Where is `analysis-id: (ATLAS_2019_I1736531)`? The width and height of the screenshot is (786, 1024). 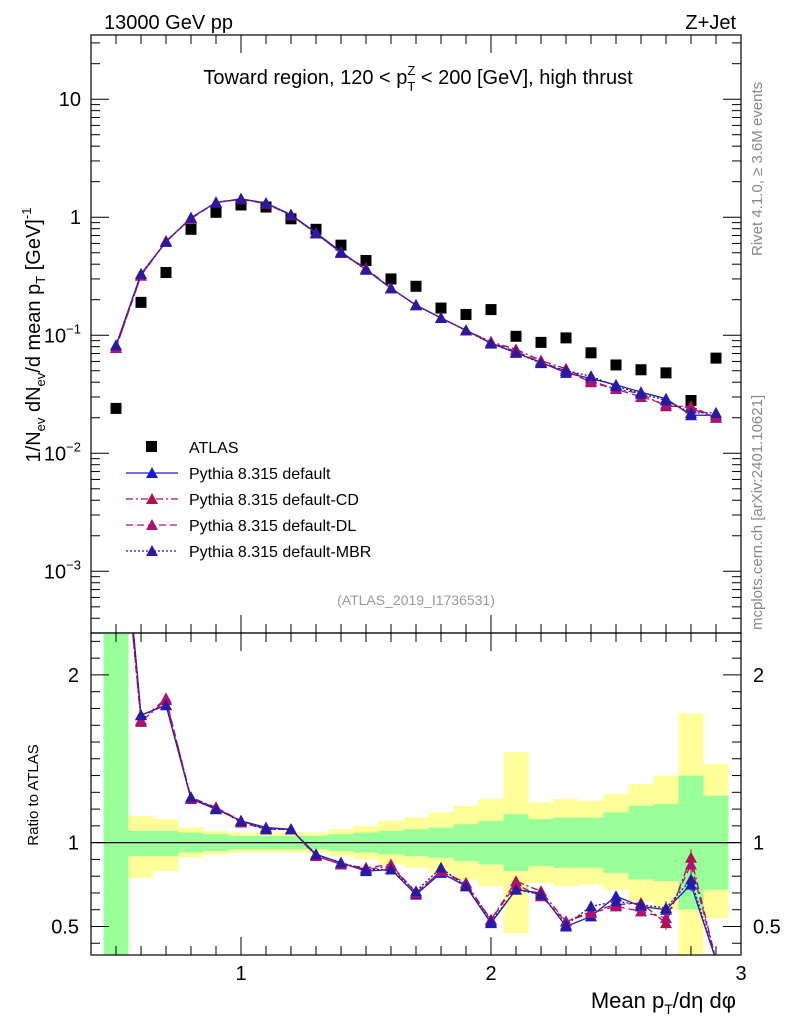 analysis-id: (ATLAS_2019_I1736531) is located at coordinates (416, 600).